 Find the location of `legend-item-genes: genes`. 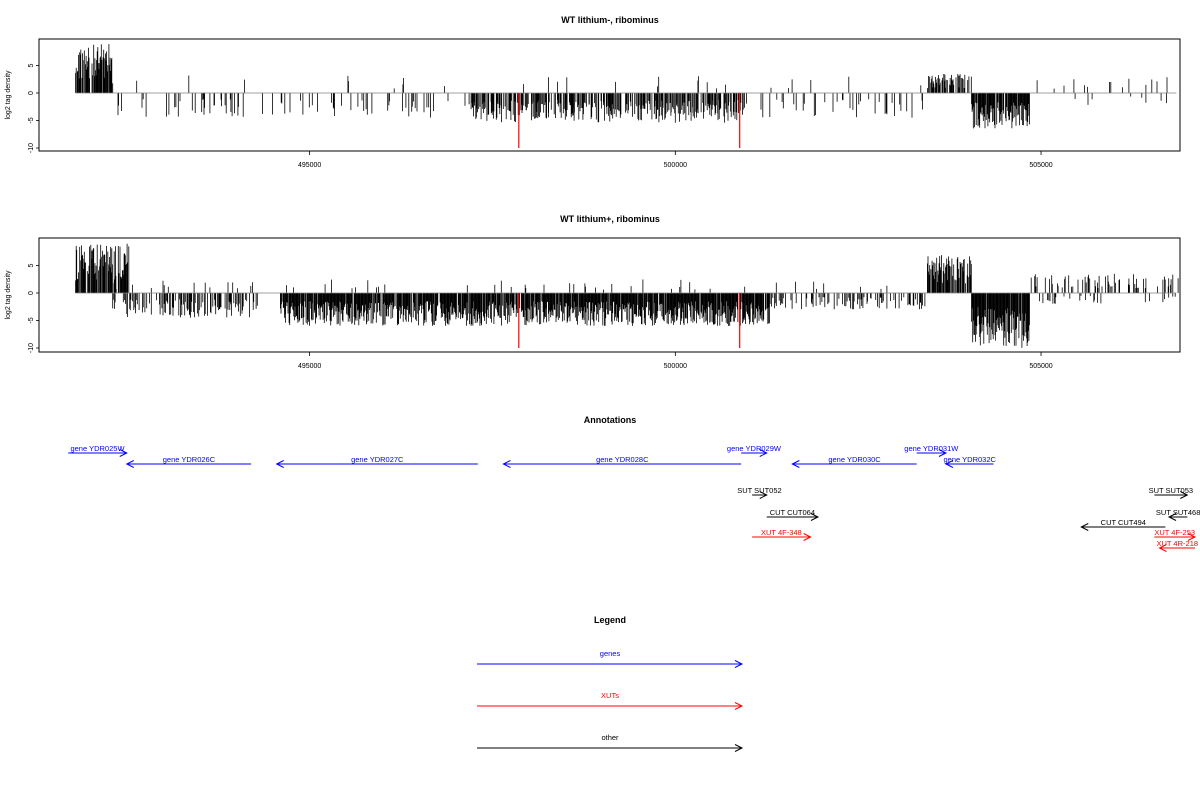

legend-item-genes: genes is located at coordinates (610, 658).